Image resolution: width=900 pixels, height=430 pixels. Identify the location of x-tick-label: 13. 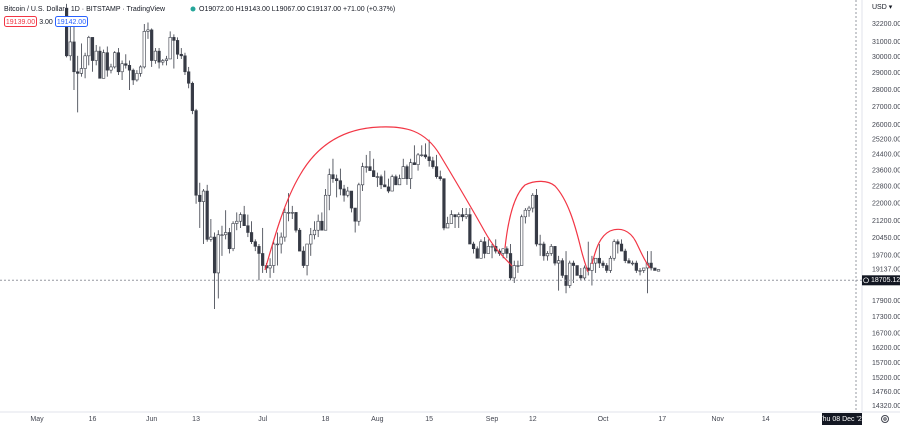
(196, 419).